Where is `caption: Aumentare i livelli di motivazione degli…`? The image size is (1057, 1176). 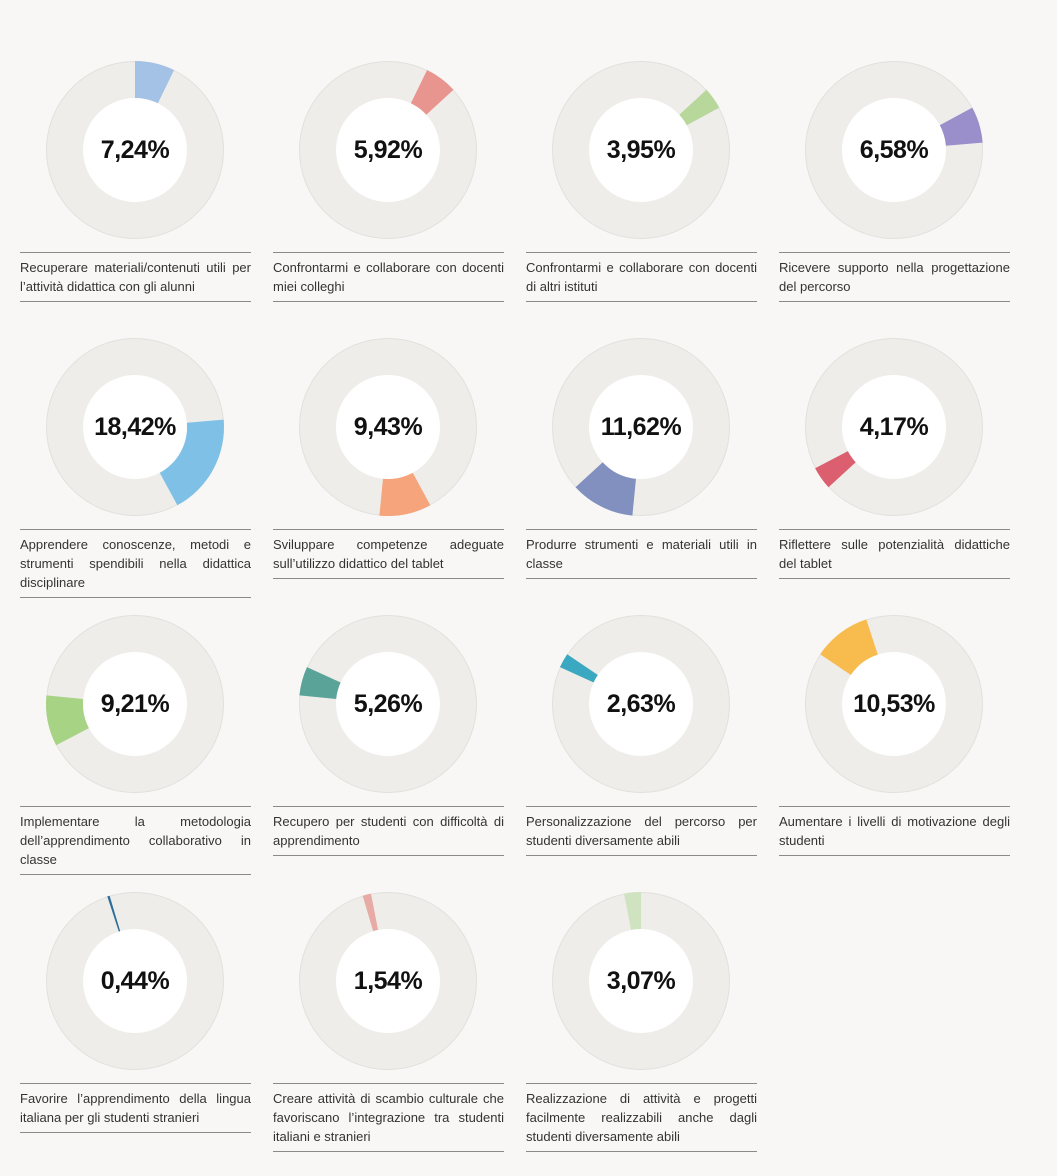
caption: Aumentare i livelli di motivazione degli… is located at coordinates (894, 831).